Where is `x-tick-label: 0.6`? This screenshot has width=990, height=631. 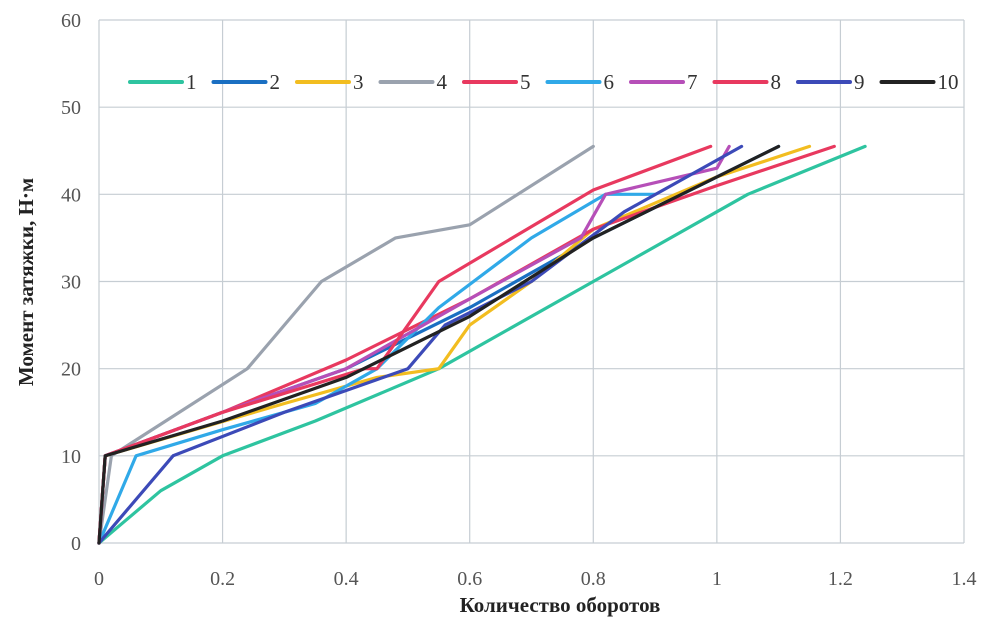 x-tick-label: 0.6 is located at coordinates (469, 579).